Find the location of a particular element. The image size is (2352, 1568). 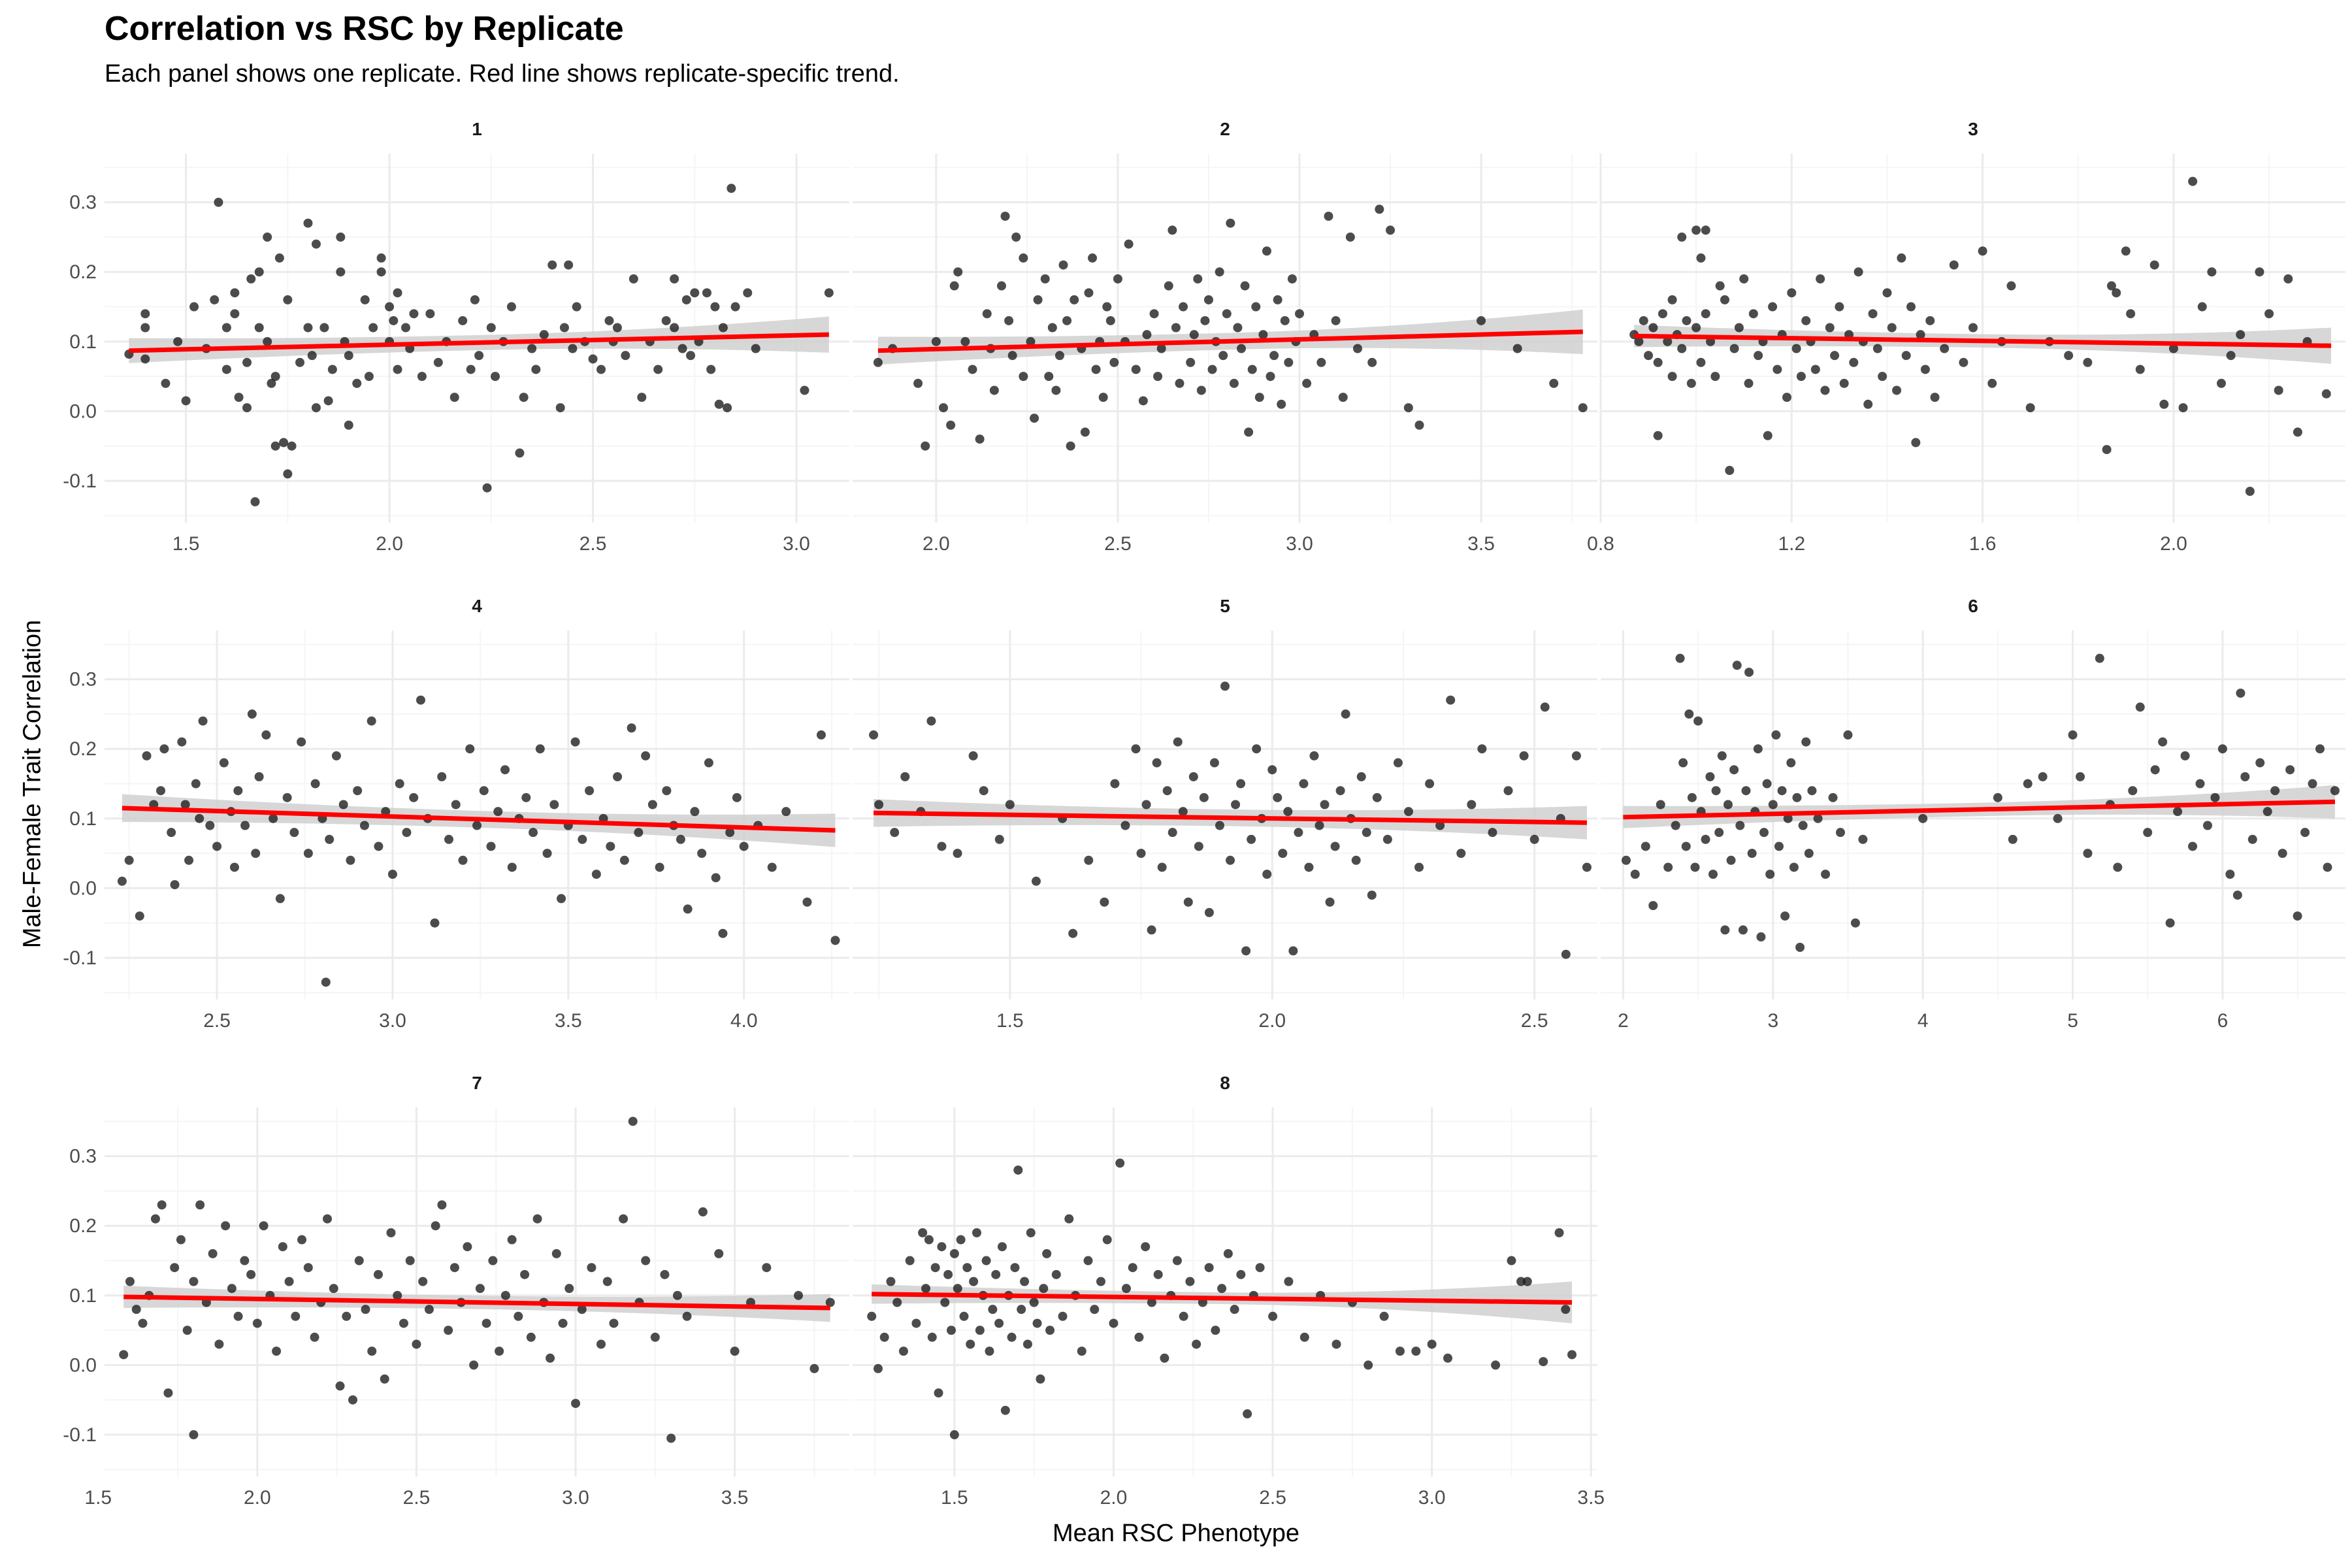

x-tick-label: 2.5 is located at coordinates (217, 1021).